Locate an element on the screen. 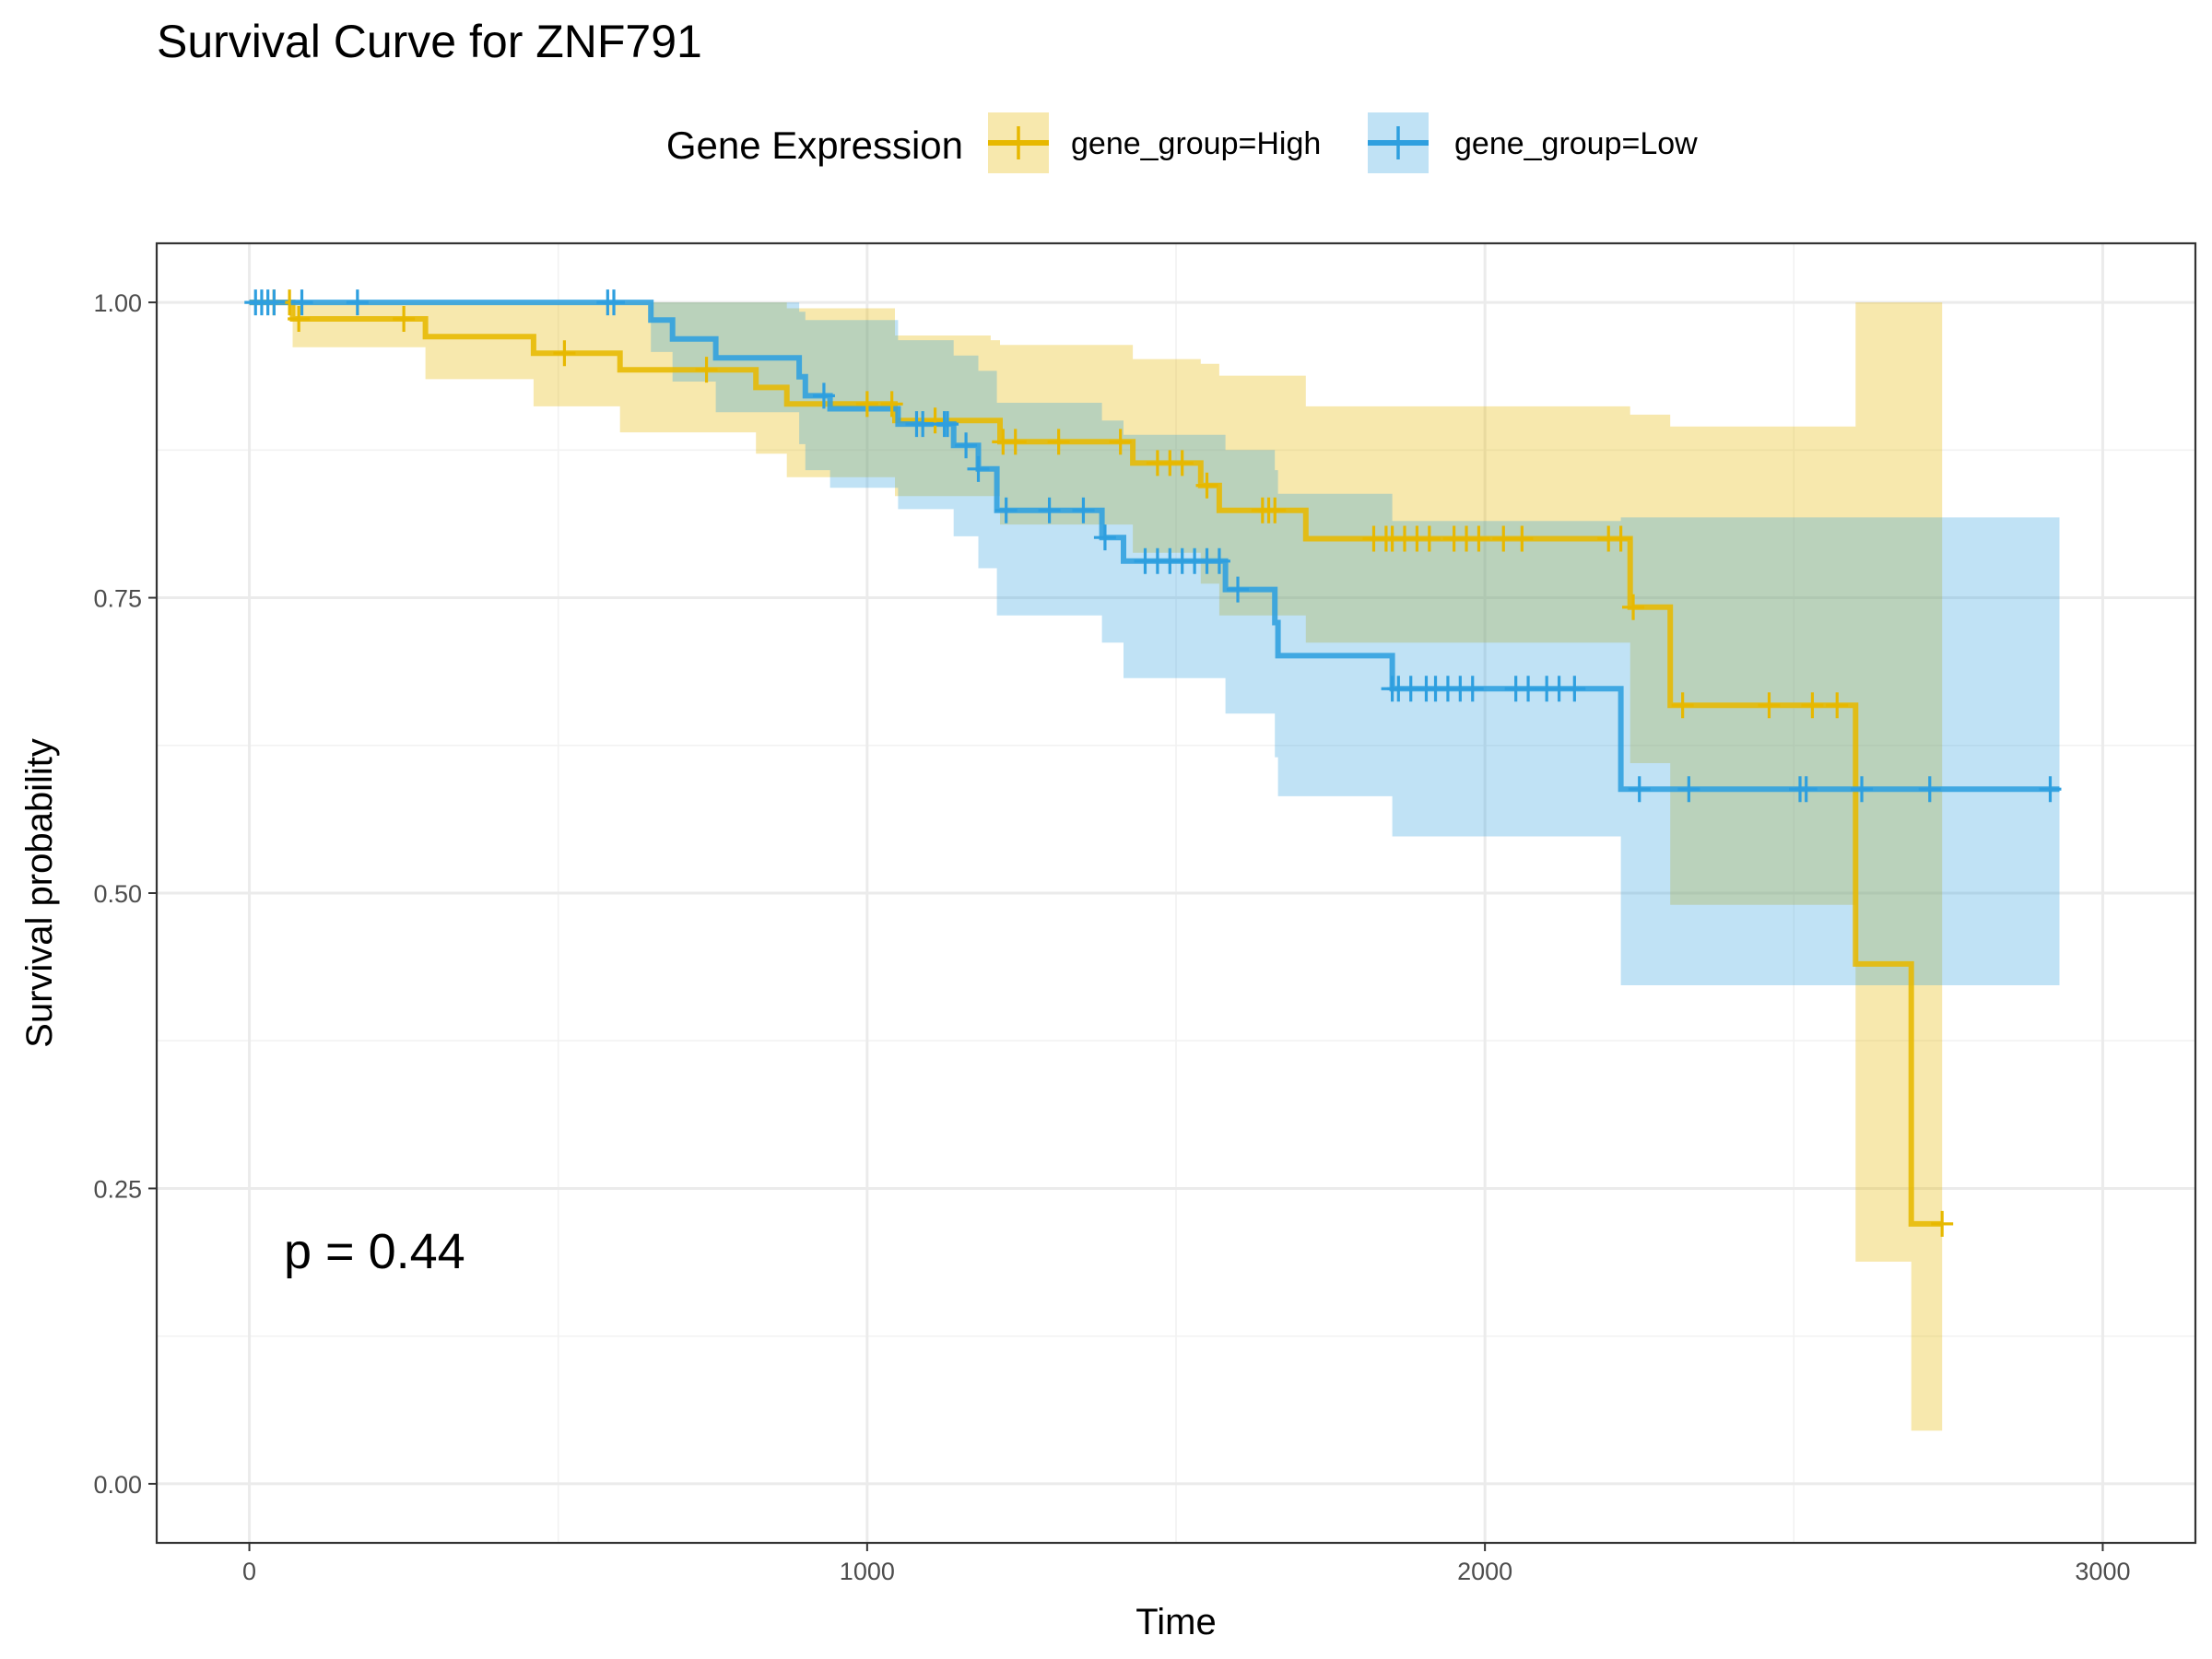  legend-label-high: gene_group=High is located at coordinates (1196, 143).